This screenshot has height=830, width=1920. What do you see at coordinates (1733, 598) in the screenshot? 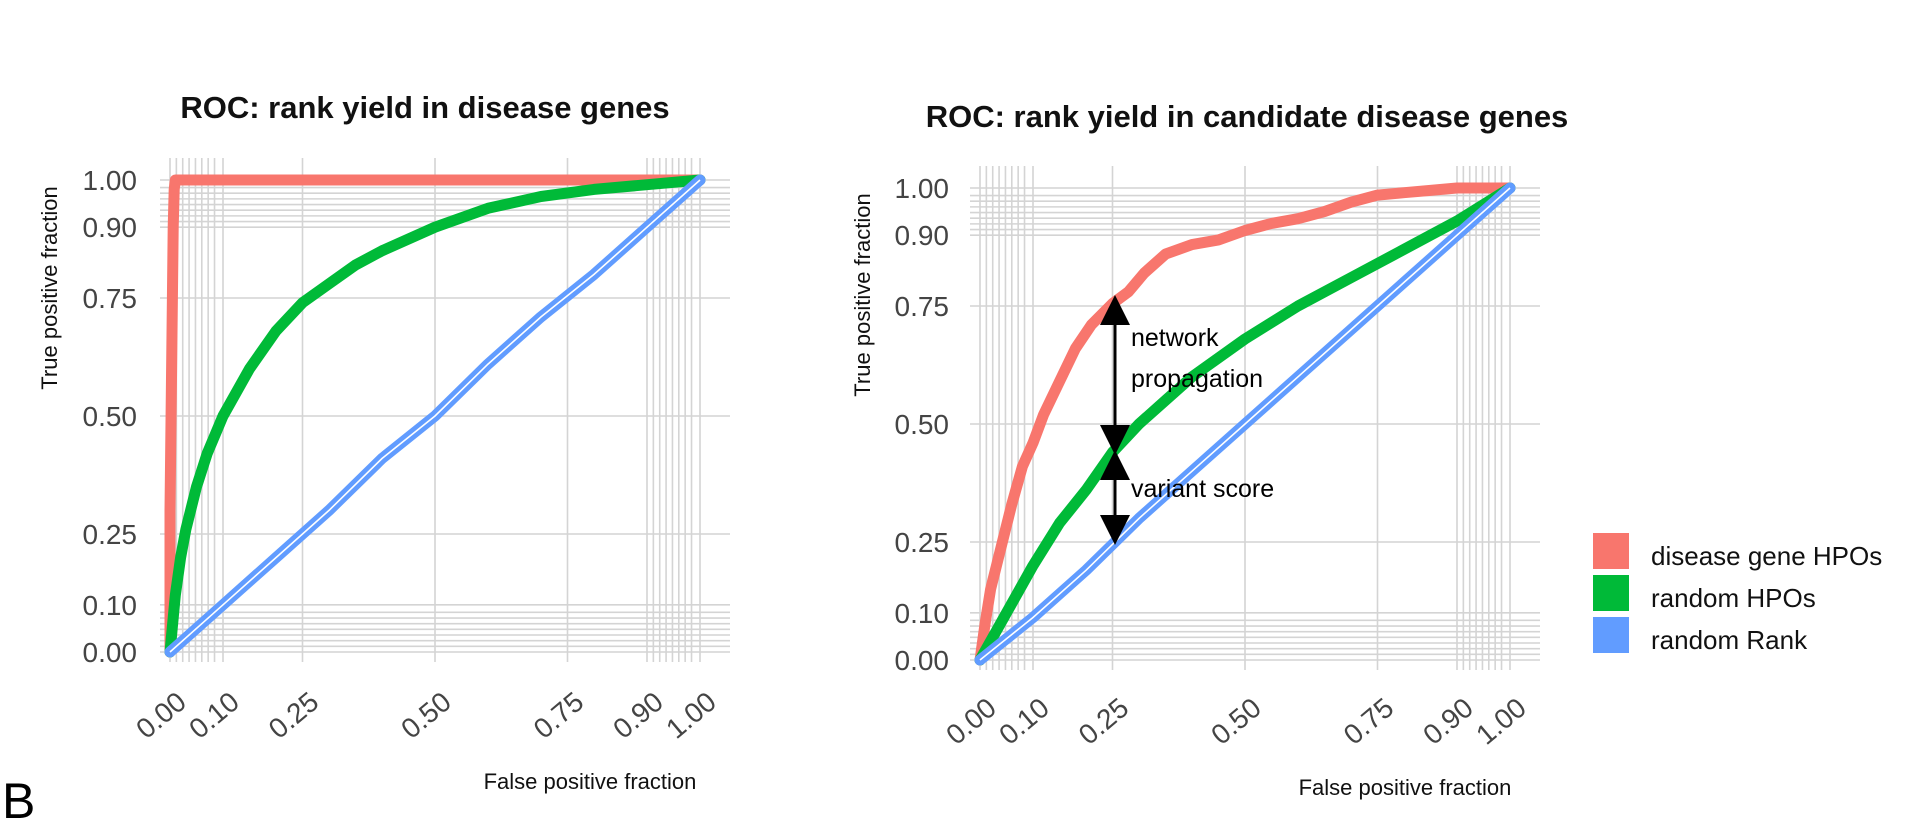
I see `legend-label-random-hpos: random HPOs` at bounding box center [1733, 598].